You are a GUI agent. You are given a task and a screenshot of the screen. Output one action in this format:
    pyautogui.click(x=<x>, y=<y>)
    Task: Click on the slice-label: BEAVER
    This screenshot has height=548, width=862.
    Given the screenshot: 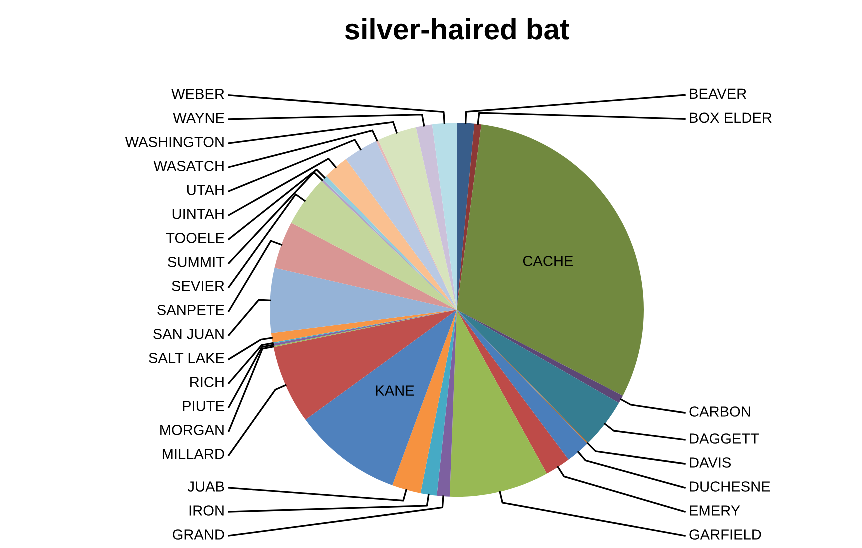 What is the action you would take?
    pyautogui.click(x=718, y=93)
    